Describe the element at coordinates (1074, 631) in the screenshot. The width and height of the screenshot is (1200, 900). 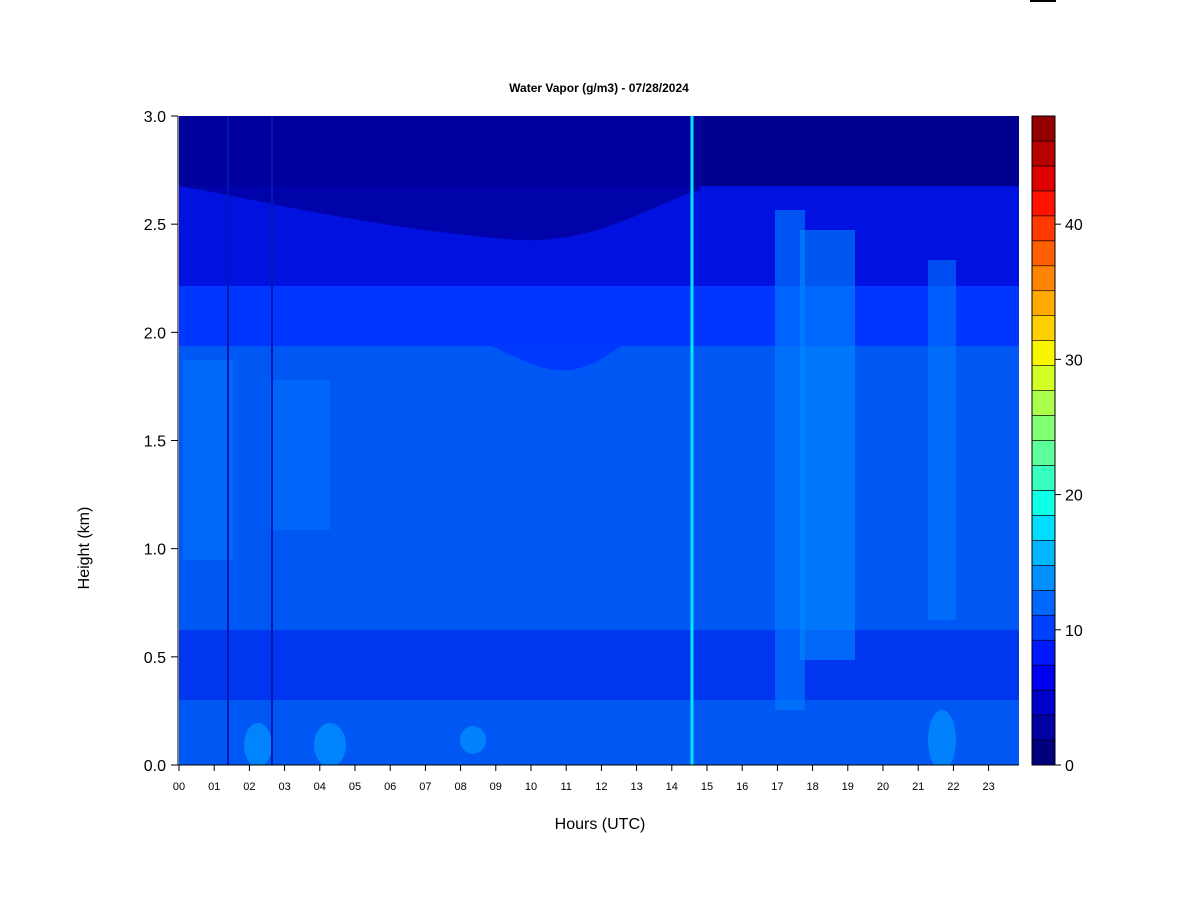
I see `colorbar-tick-label: 10` at that location.